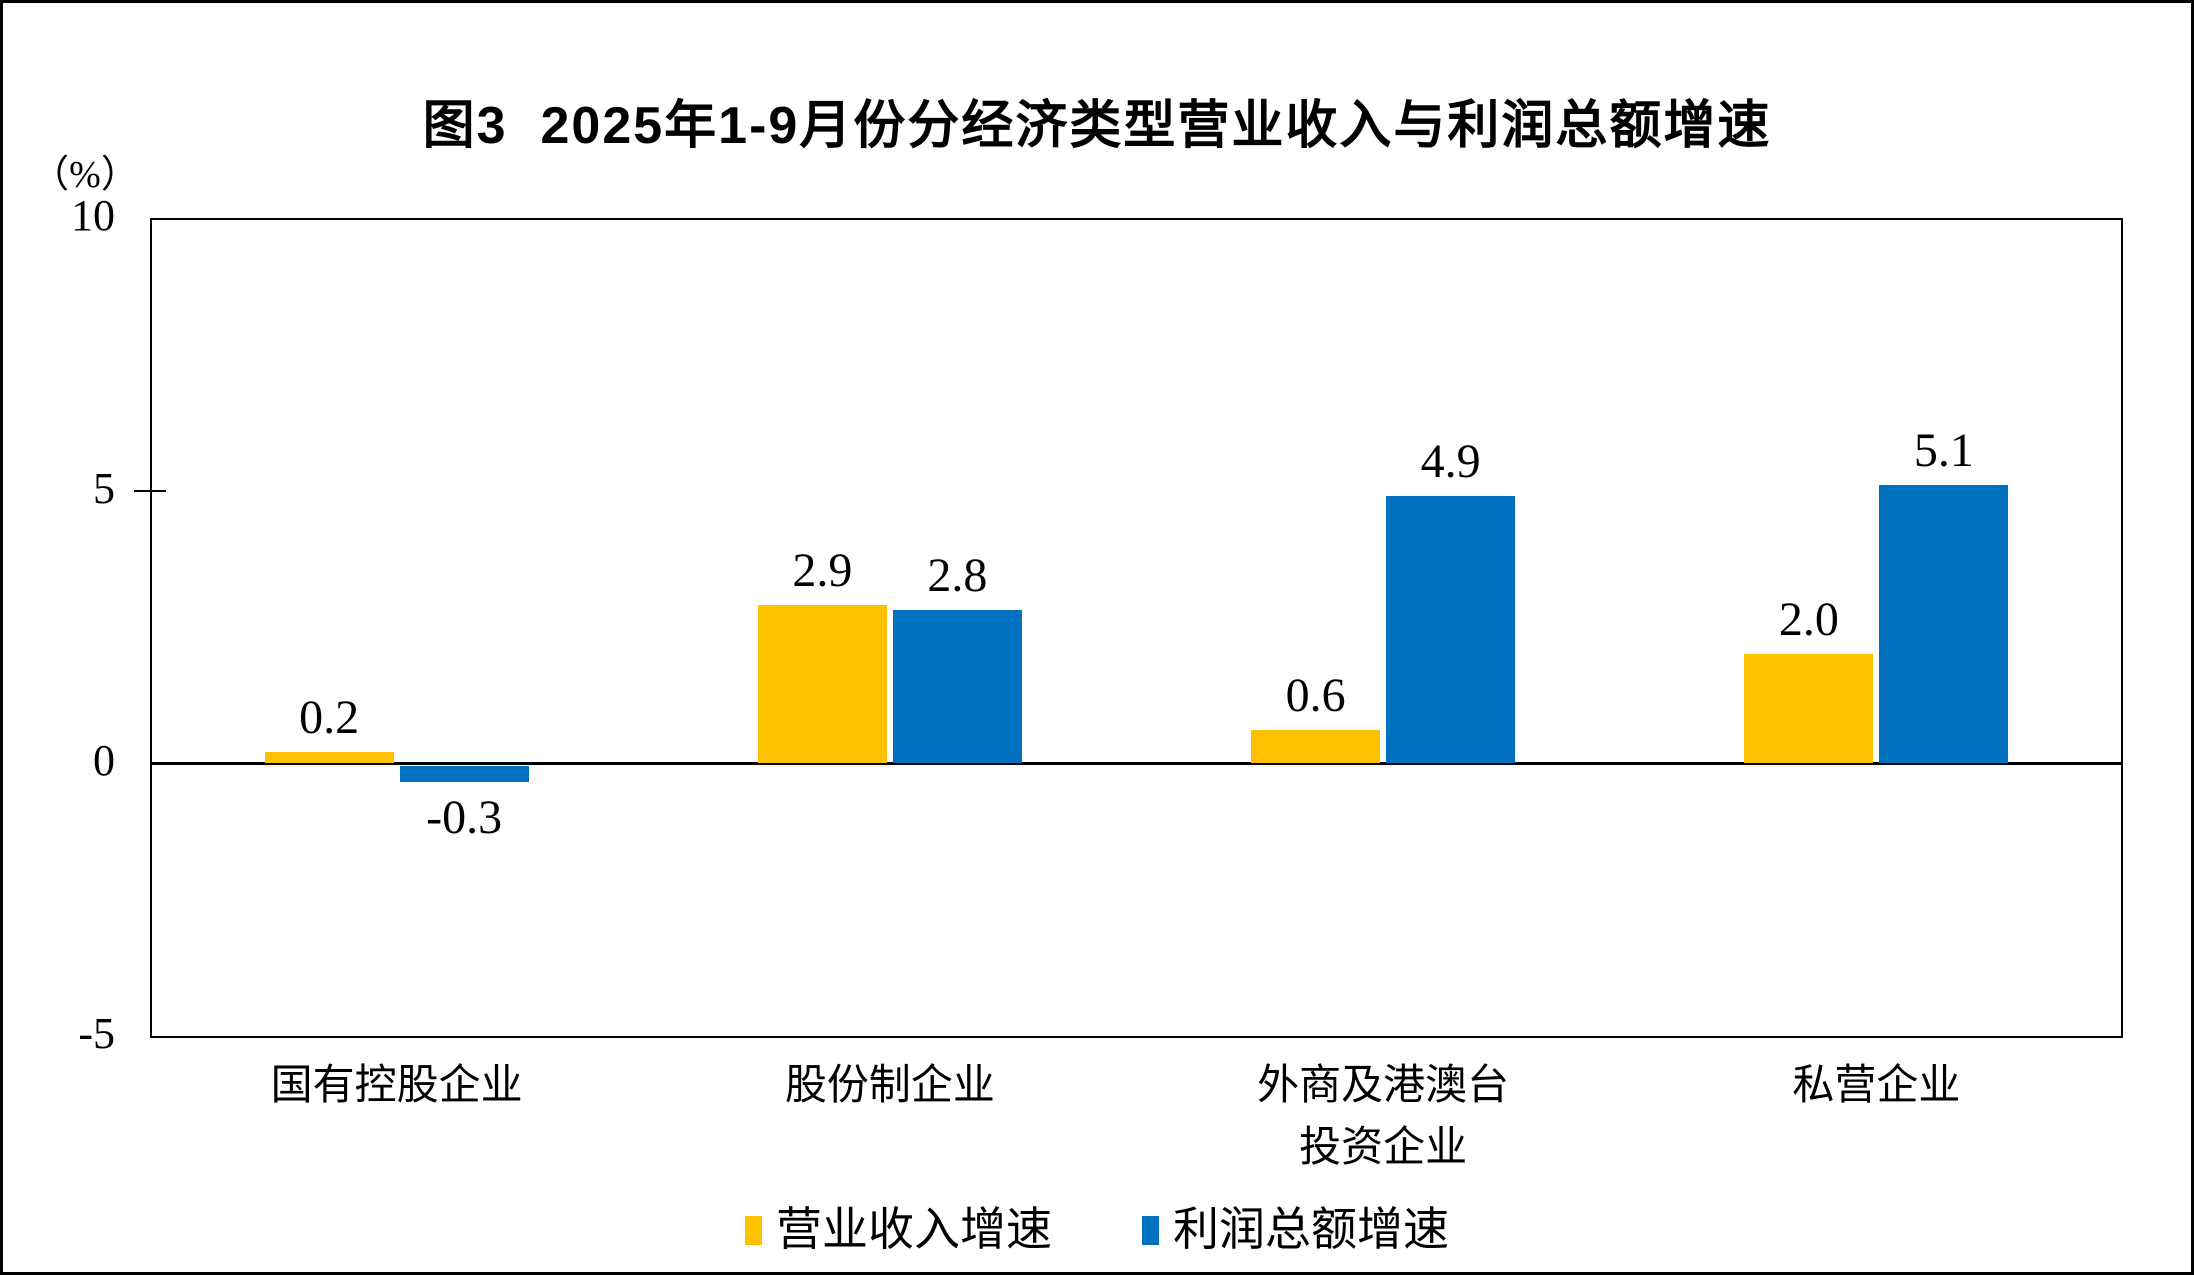 The width and height of the screenshot is (2194, 1275). What do you see at coordinates (104, 488) in the screenshot?
I see `y-axis-tick-label: 5` at bounding box center [104, 488].